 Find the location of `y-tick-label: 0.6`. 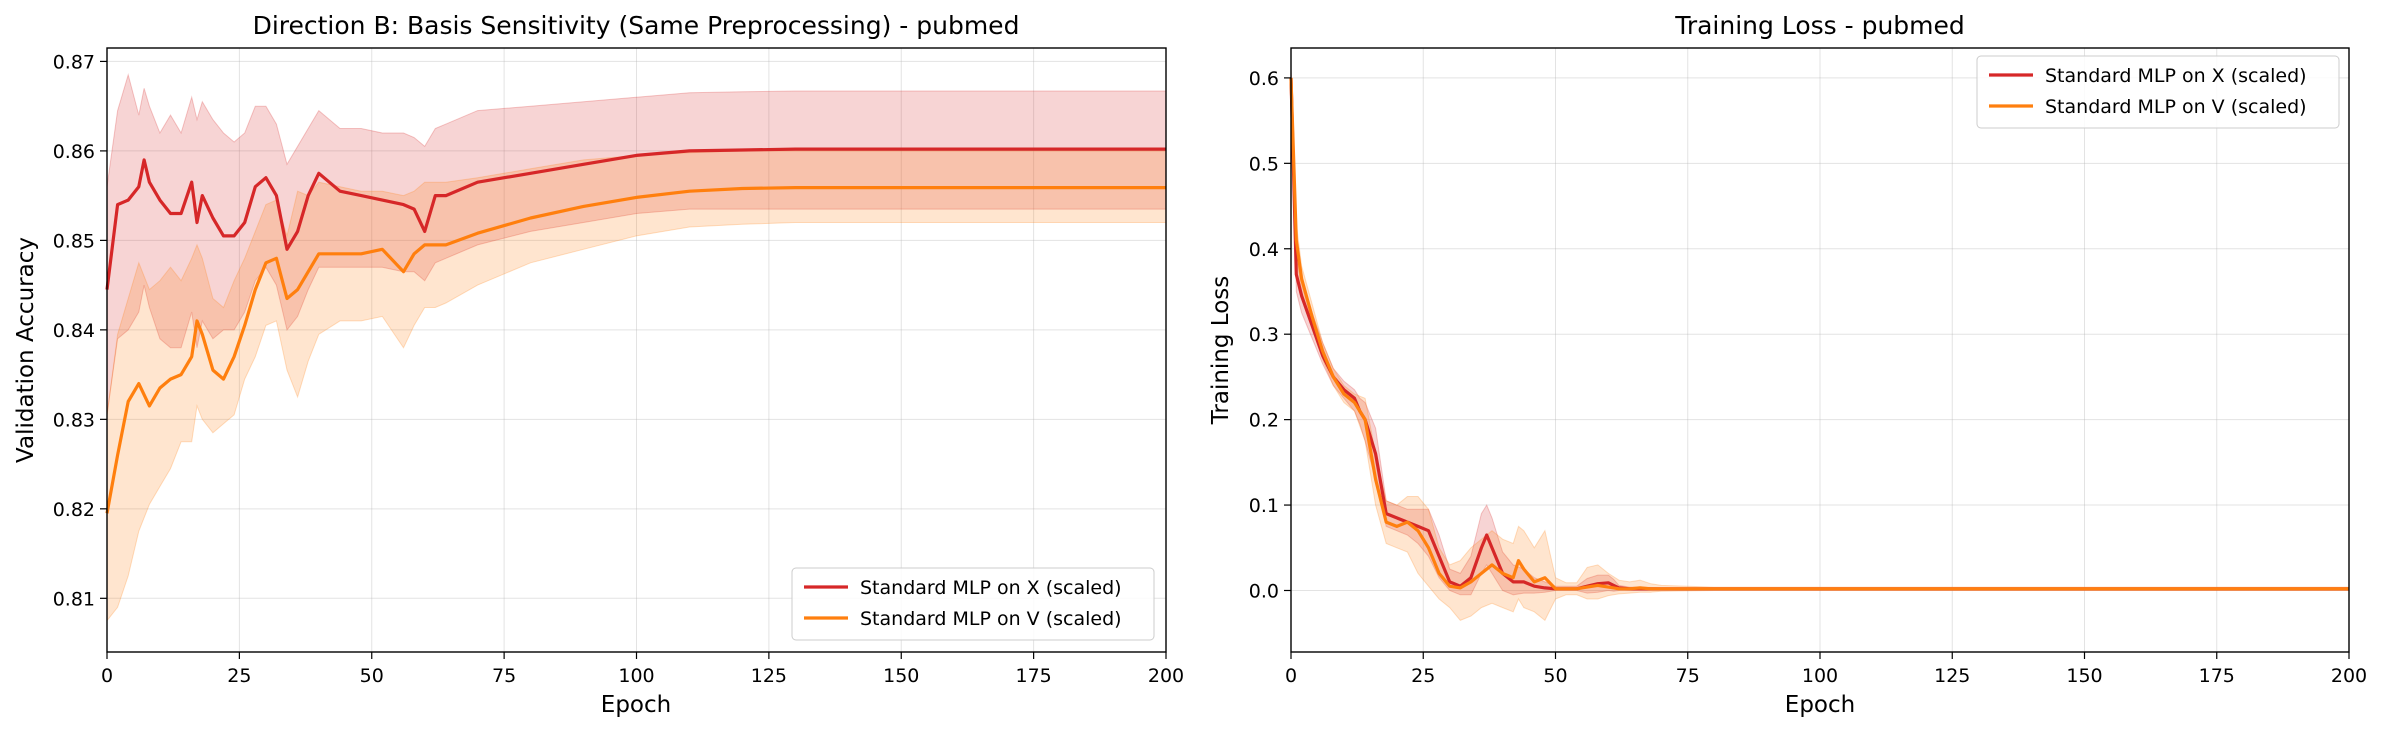

y-tick-label: 0.6 is located at coordinates (1264, 79).